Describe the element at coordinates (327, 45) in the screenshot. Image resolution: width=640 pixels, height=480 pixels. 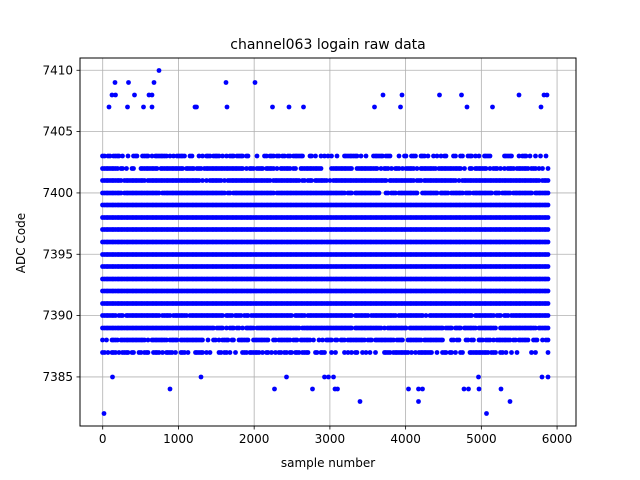
I see `chart-title: channel063 logain raw data` at that location.